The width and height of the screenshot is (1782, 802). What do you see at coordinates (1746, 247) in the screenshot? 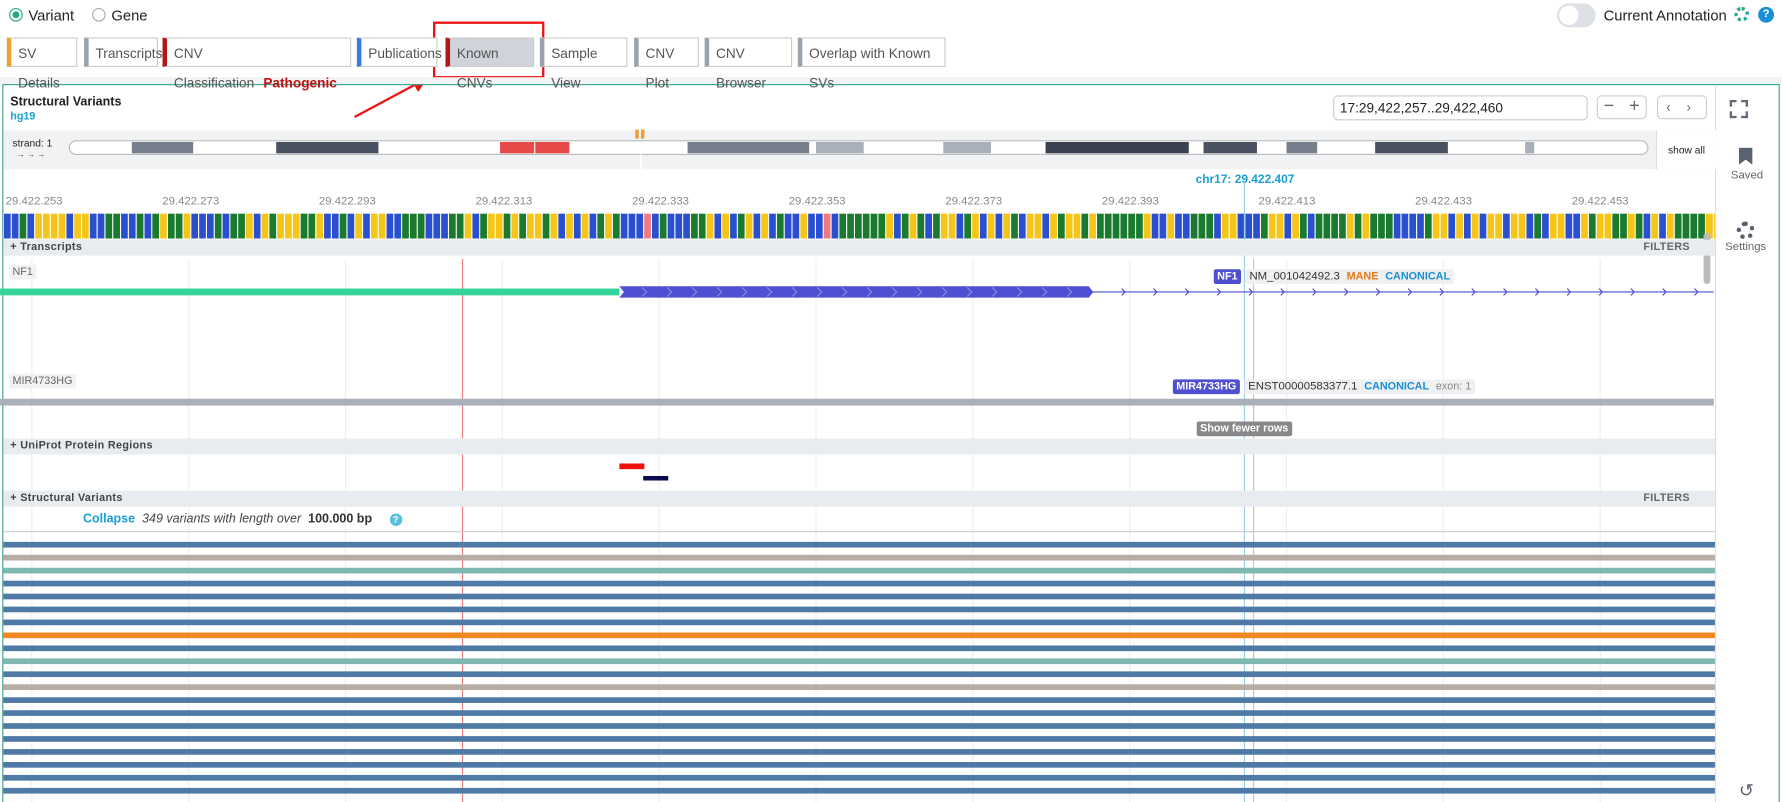
I see `sidebar-label: Settings` at bounding box center [1746, 247].